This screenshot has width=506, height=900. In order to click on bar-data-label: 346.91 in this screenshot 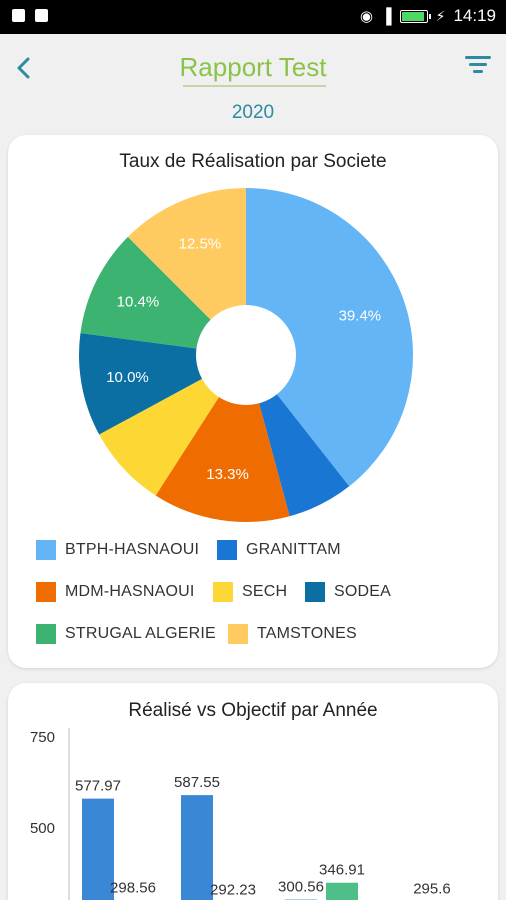, I will do `click(342, 870)`.